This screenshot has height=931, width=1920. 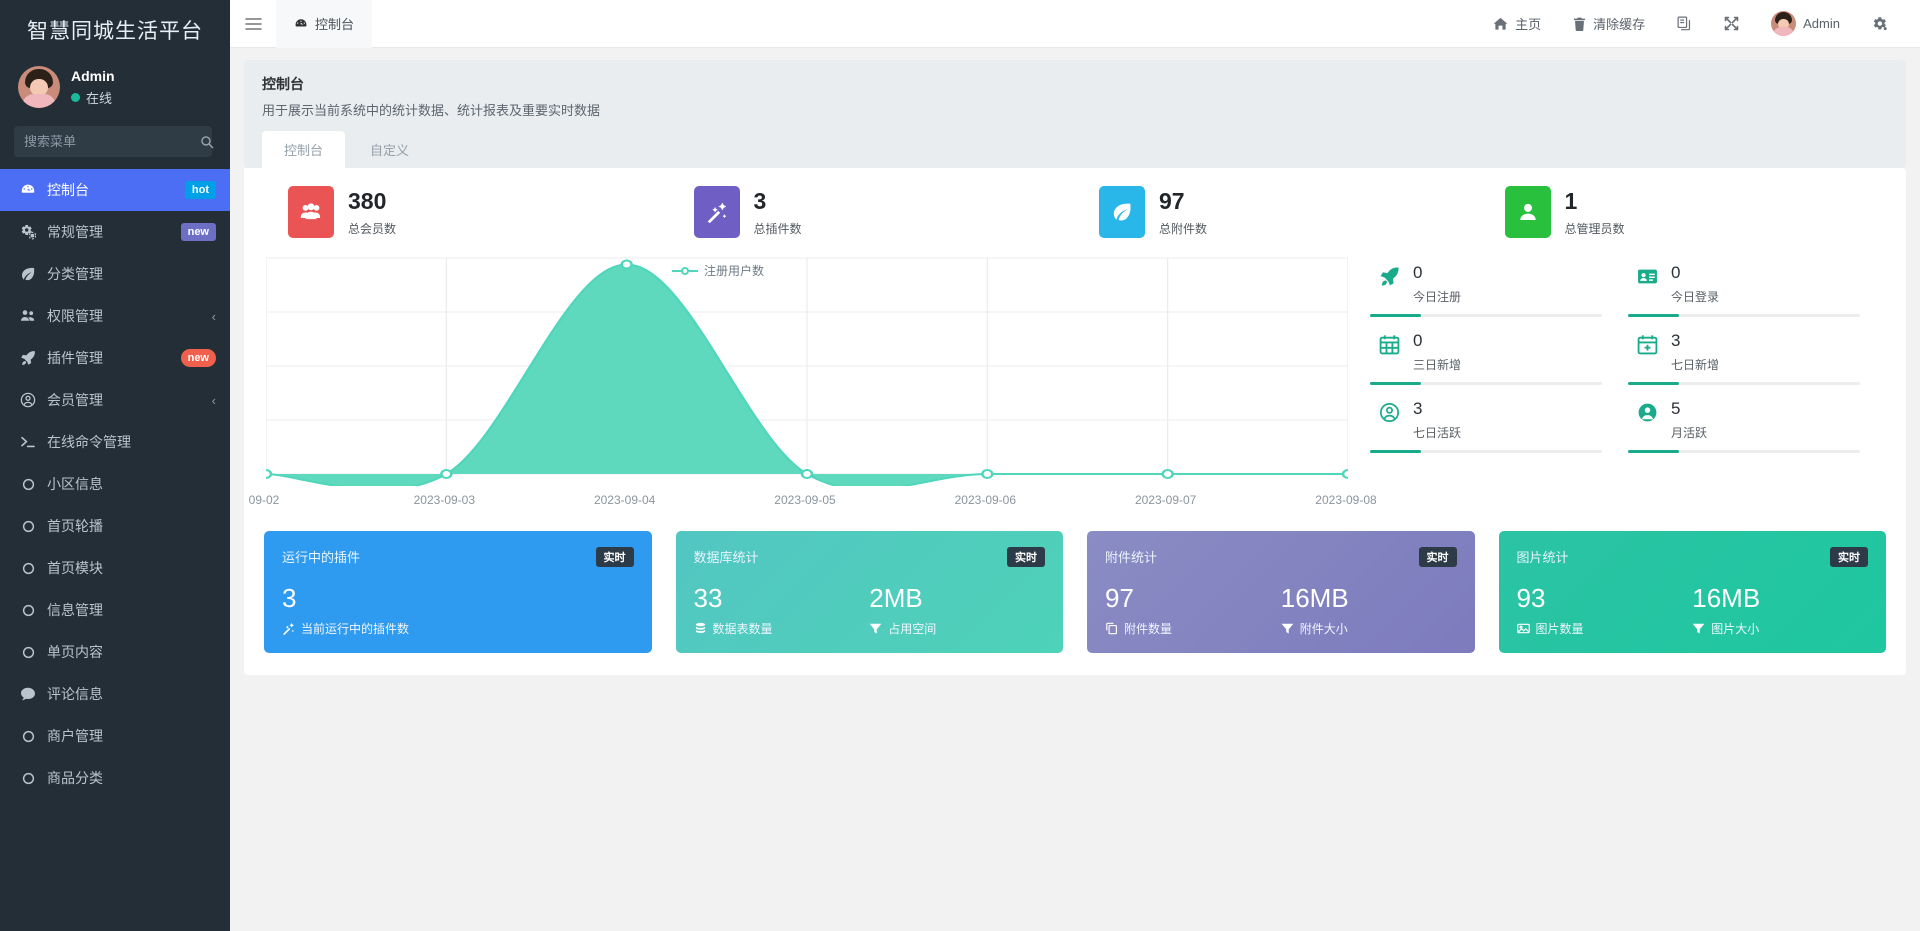 I want to click on user-menu-label: Admin, so click(x=1821, y=23).